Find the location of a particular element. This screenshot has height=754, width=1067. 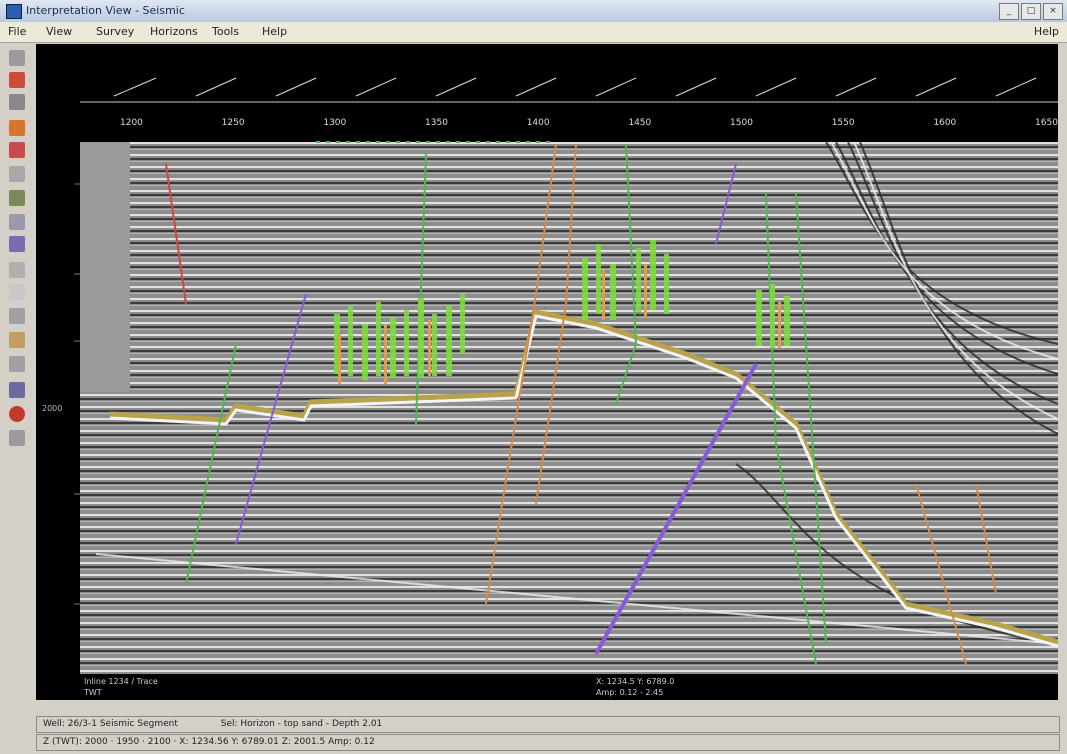

pencil-icon is located at coordinates (17, 174).